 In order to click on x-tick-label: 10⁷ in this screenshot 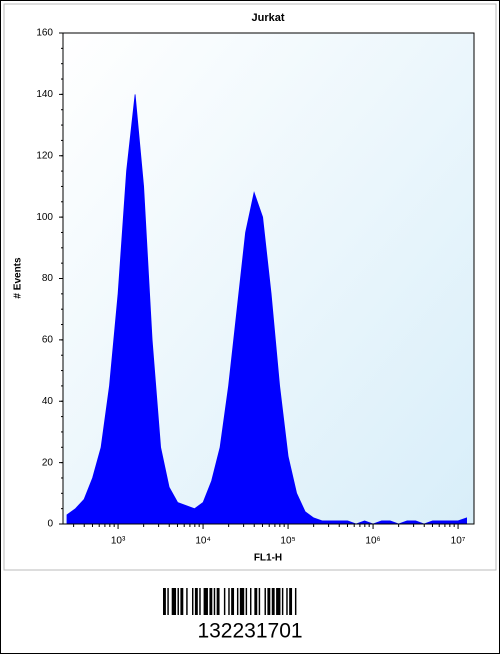, I will do `click(458, 541)`.